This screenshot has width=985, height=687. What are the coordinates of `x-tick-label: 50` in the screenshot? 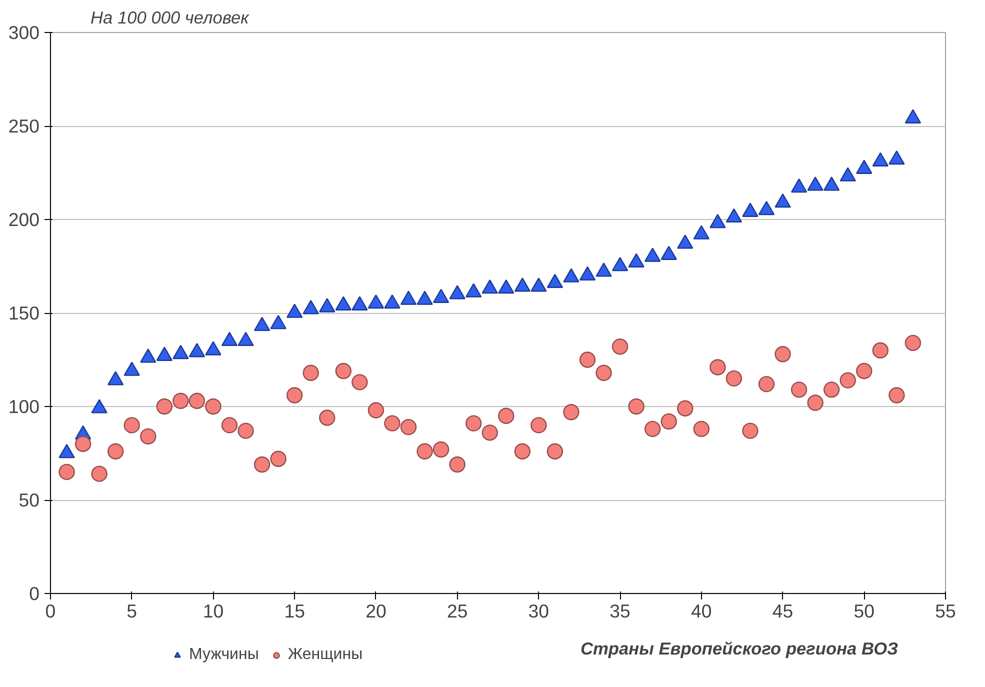 It's located at (864, 611).